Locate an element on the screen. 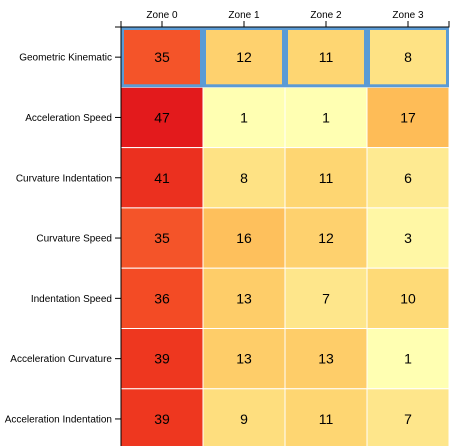 This screenshot has width=466, height=446. cell-value-label: 6 is located at coordinates (408, 178).